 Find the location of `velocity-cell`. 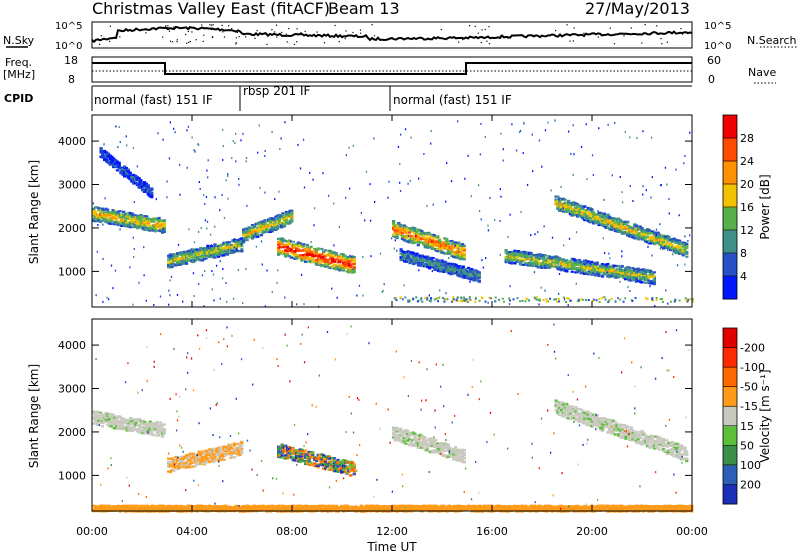

velocity-cell is located at coordinates (138, 430).